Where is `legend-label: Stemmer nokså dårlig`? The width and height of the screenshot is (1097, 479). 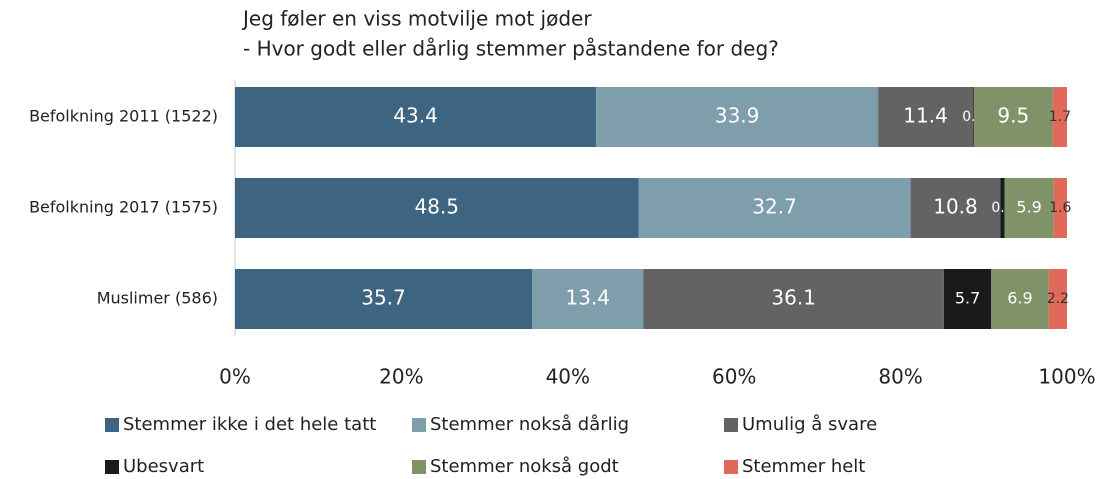
legend-label: Stemmer nokså dårlig is located at coordinates (529, 424).